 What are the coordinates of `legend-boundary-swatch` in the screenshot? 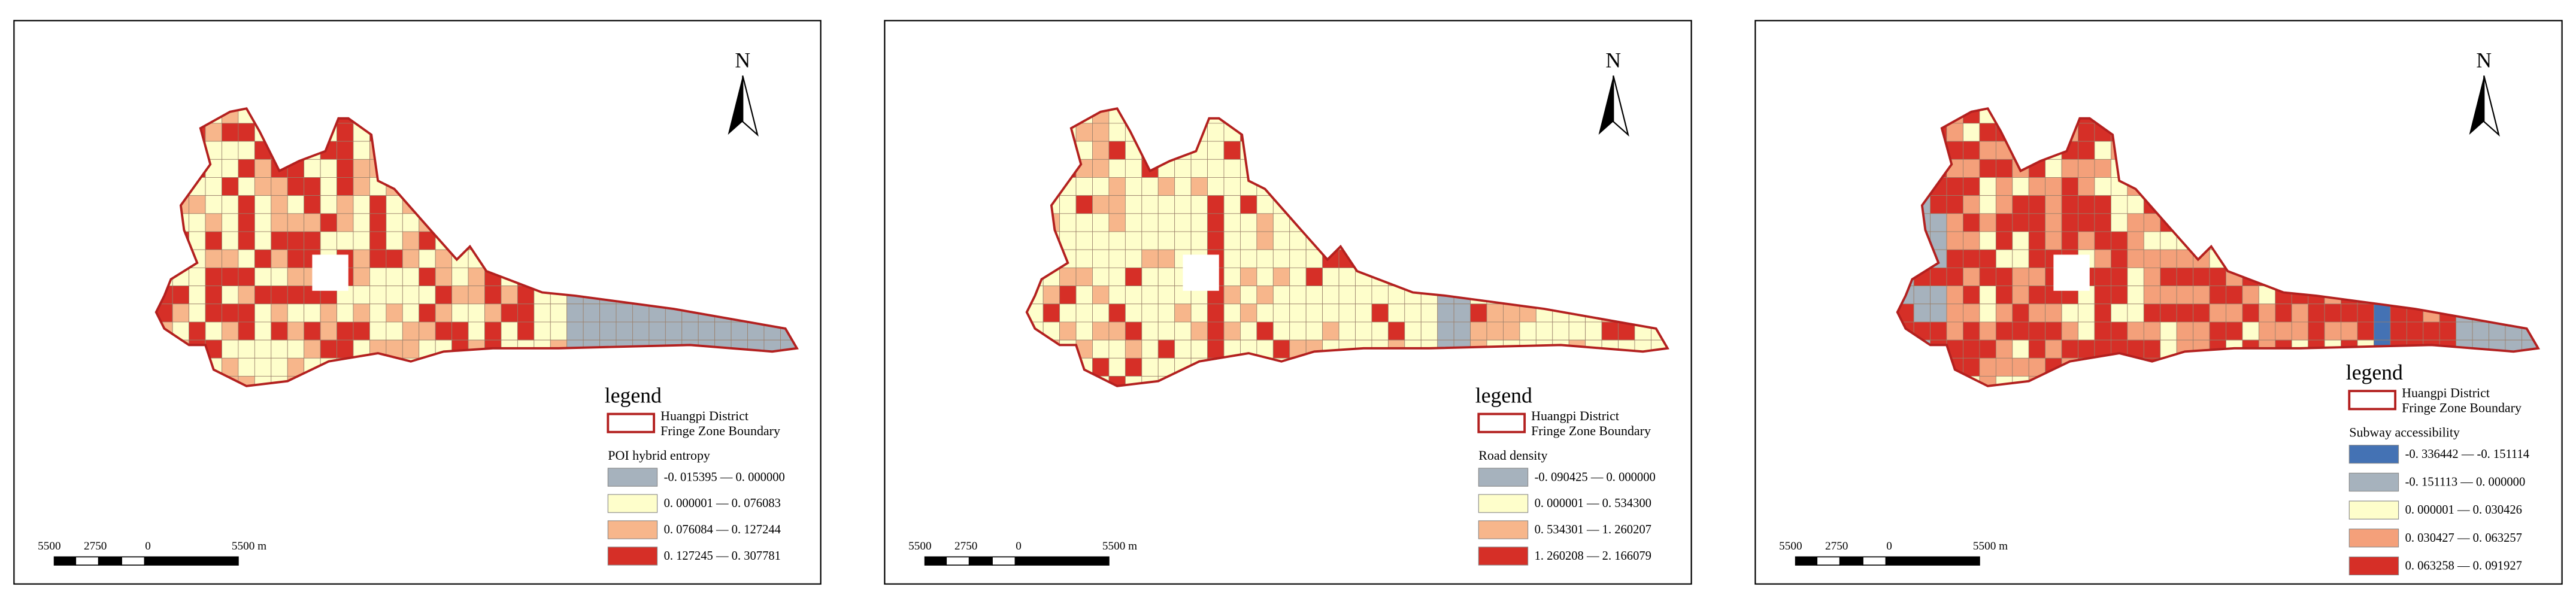 It's located at (631, 422).